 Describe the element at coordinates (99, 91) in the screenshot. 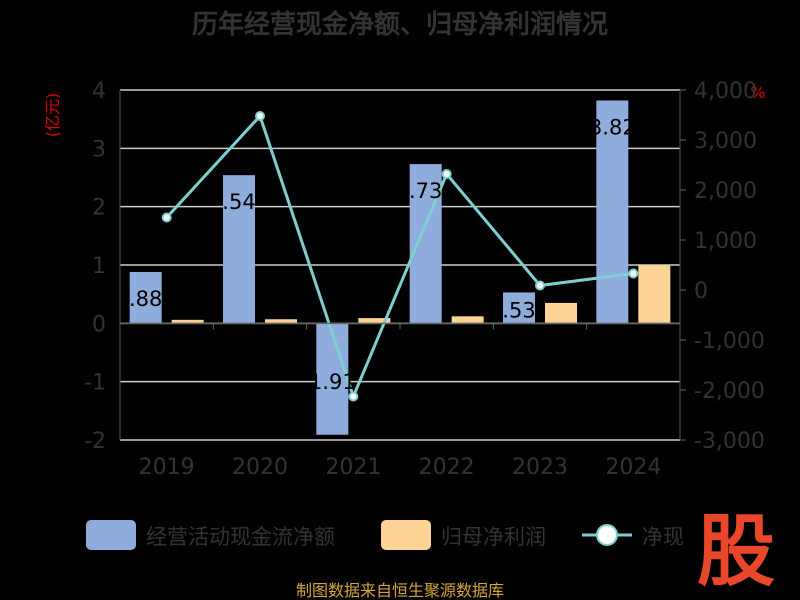

I see `left-tick-label: 4` at that location.